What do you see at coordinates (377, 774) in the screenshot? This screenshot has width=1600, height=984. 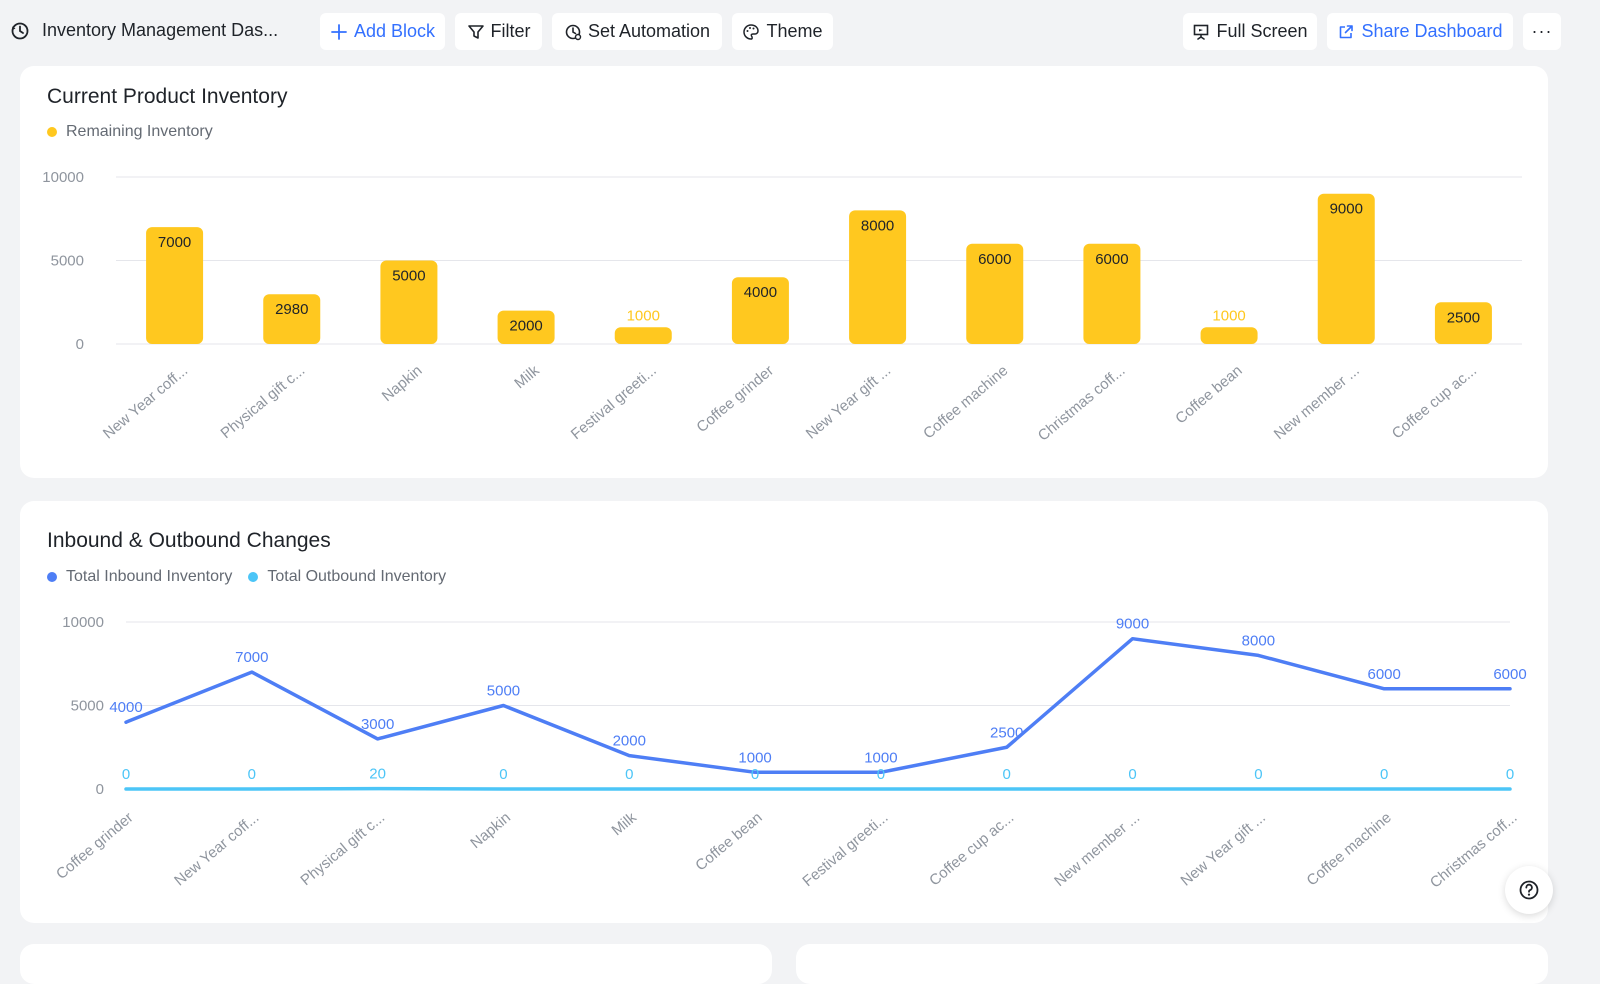 I see `outbound-data-label: 20` at bounding box center [377, 774].